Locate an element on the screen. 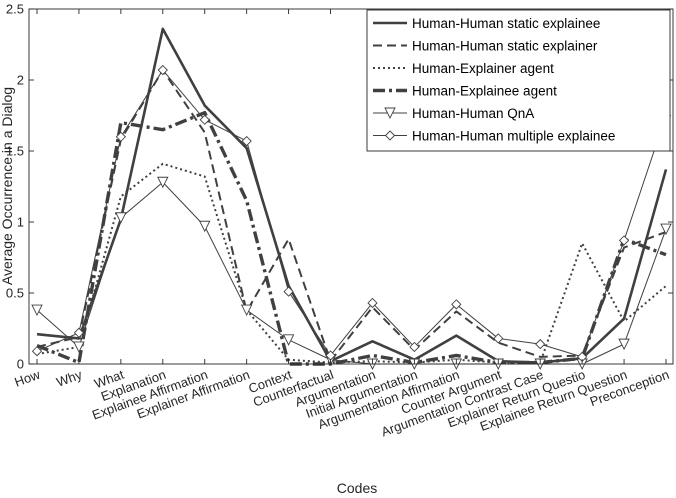  x-tick-label: Why is located at coordinates (69, 378).